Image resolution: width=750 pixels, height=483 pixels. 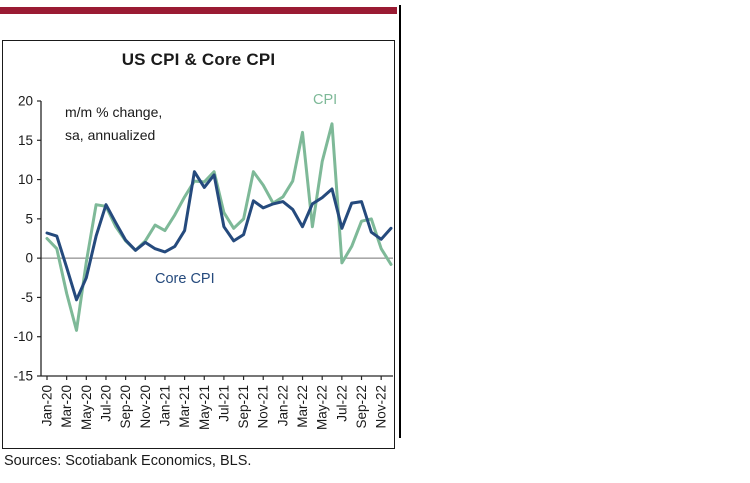 I want to click on x-tick-label: Jul-21, so click(x=223, y=403).